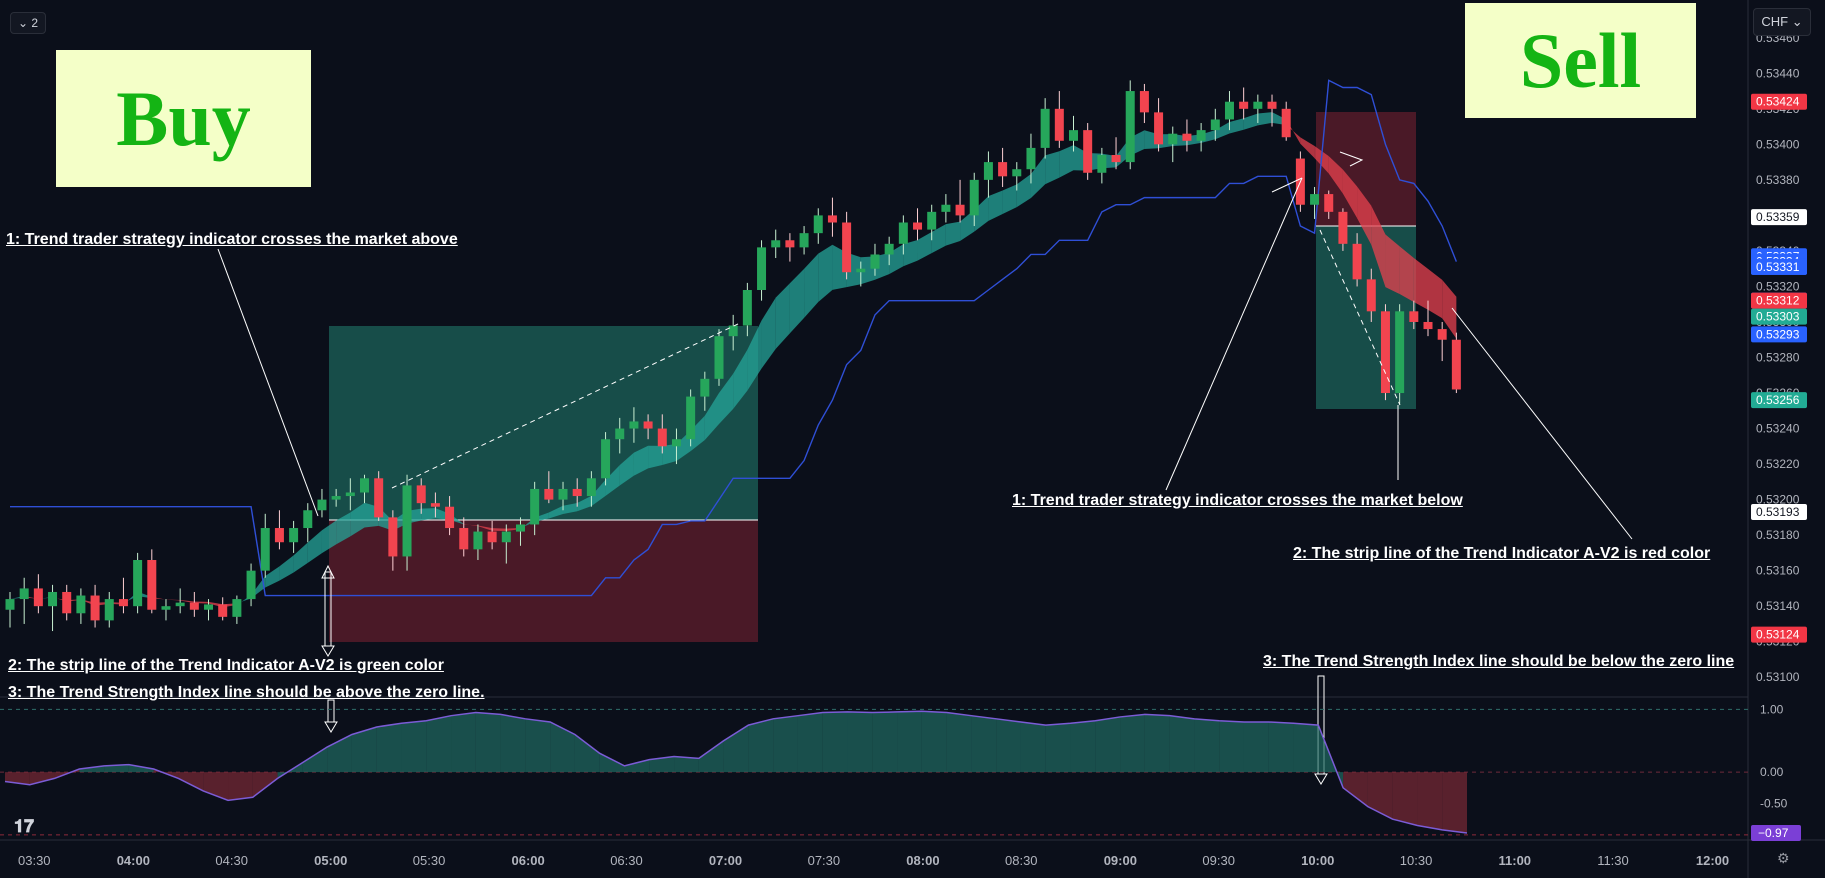 The height and width of the screenshot is (878, 1825). Describe the element at coordinates (1773, 833) in the screenshot. I see `oscillator-last-value: −0.97` at that location.